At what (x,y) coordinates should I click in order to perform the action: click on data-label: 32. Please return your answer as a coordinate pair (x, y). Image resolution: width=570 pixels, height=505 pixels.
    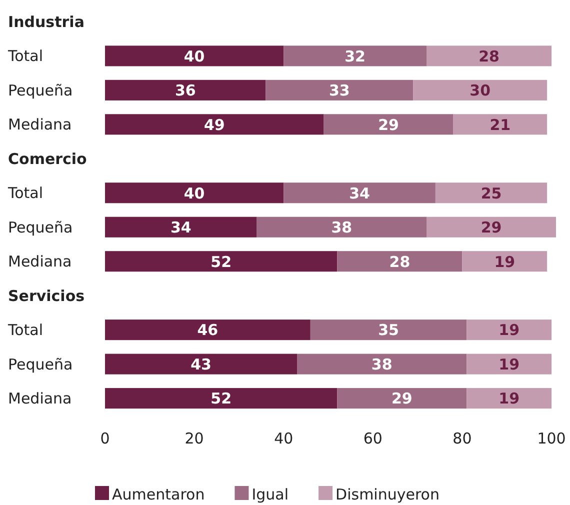
    Looking at the image, I should click on (355, 56).